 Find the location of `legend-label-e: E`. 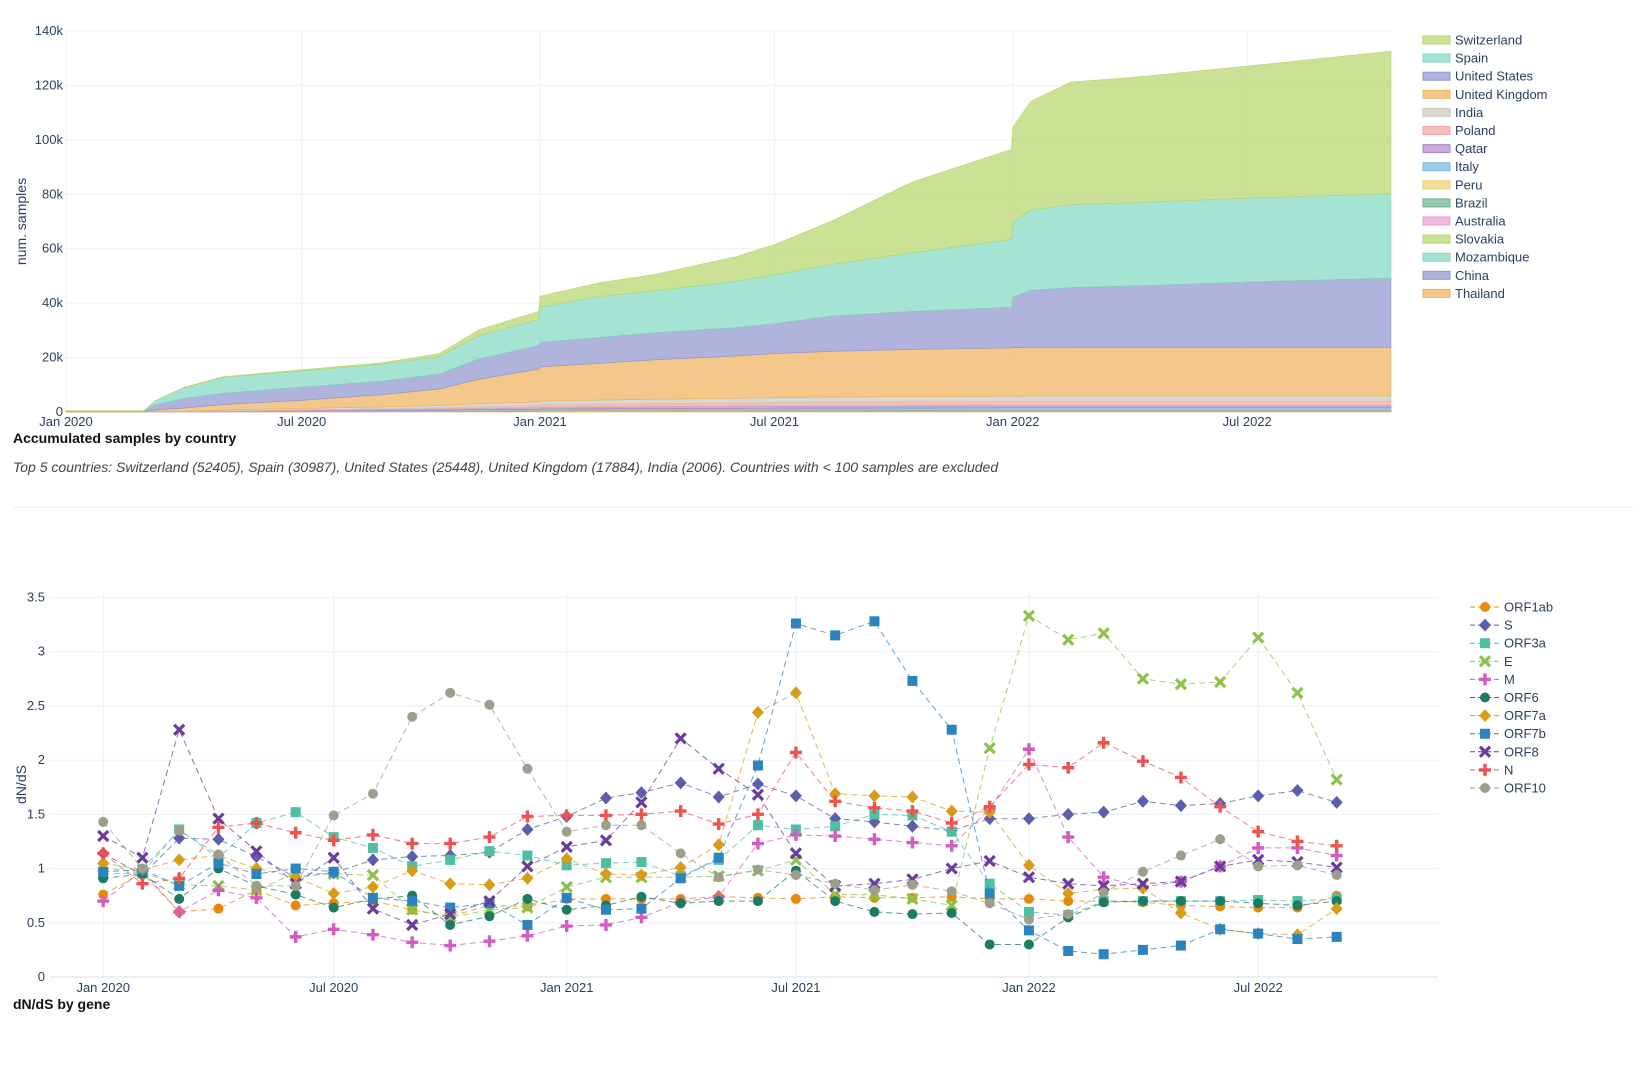

legend-label-e: E is located at coordinates (1508, 661).